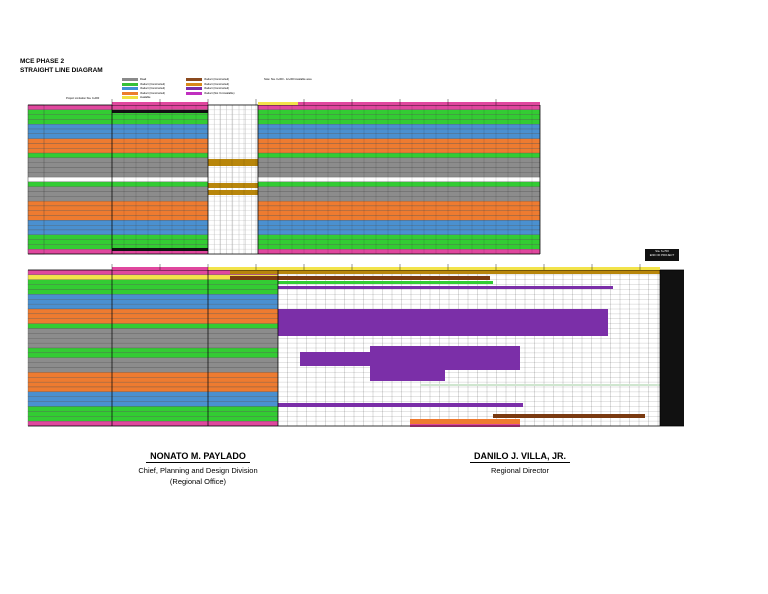 The height and width of the screenshot is (594, 768). I want to click on panel1-ruler-yellow, so click(278, 103).